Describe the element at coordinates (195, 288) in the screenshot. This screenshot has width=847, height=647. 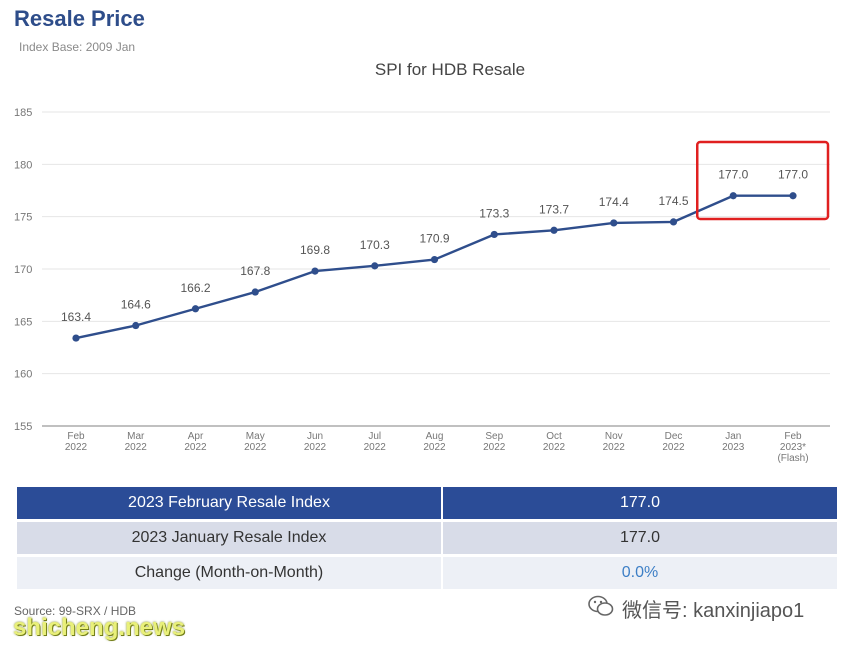
I see `data-label: 166.2` at that location.